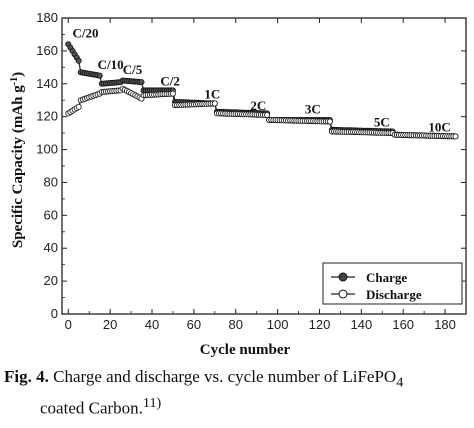 The width and height of the screenshot is (474, 428). I want to click on x-tick-label: 140, so click(361, 324).